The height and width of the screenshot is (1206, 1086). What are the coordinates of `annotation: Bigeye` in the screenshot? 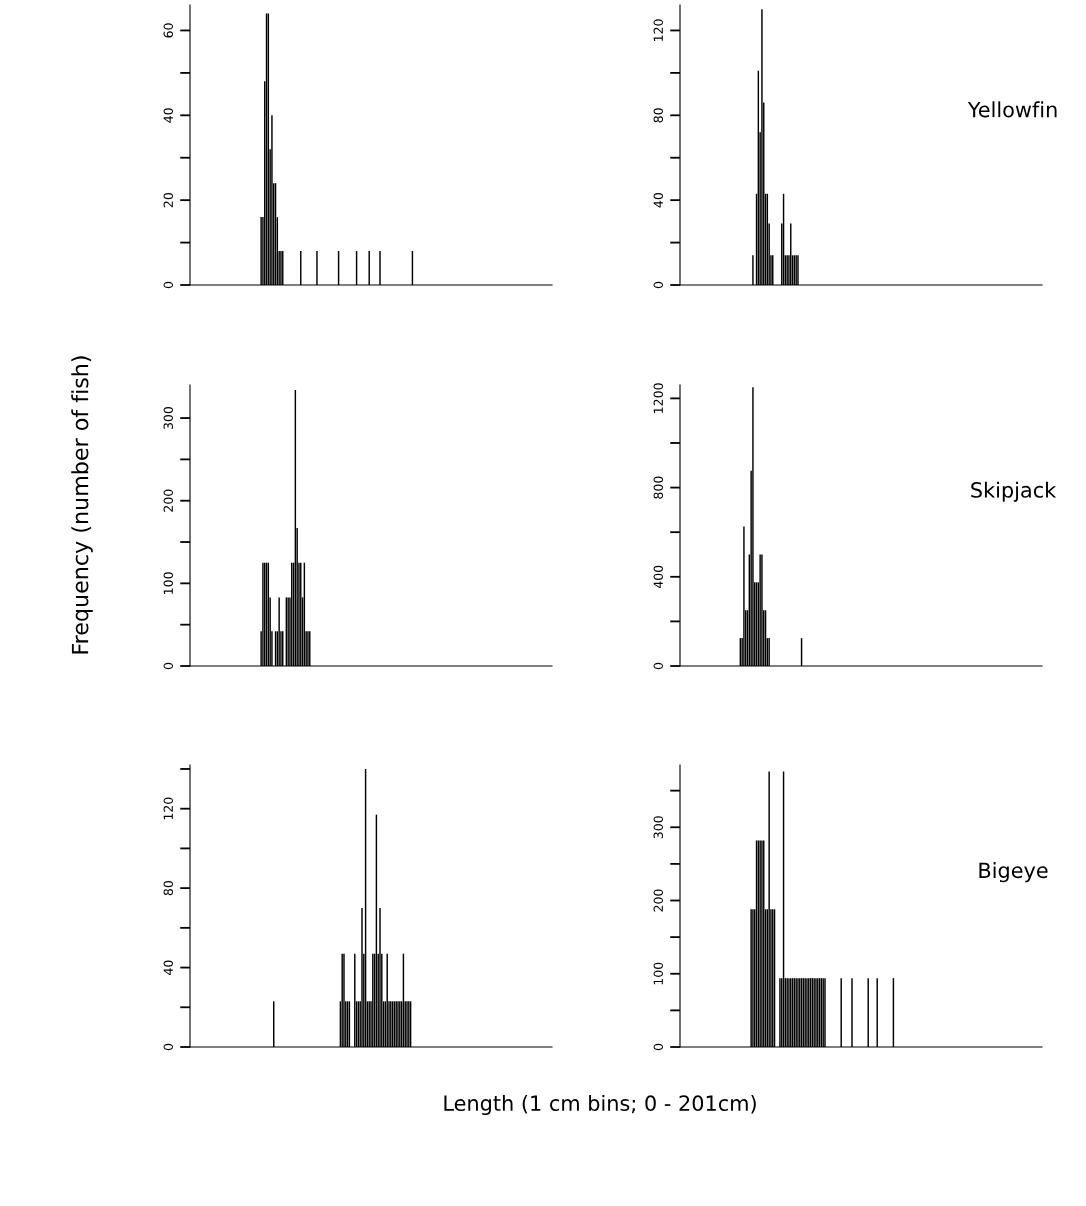 It's located at (1013, 872).